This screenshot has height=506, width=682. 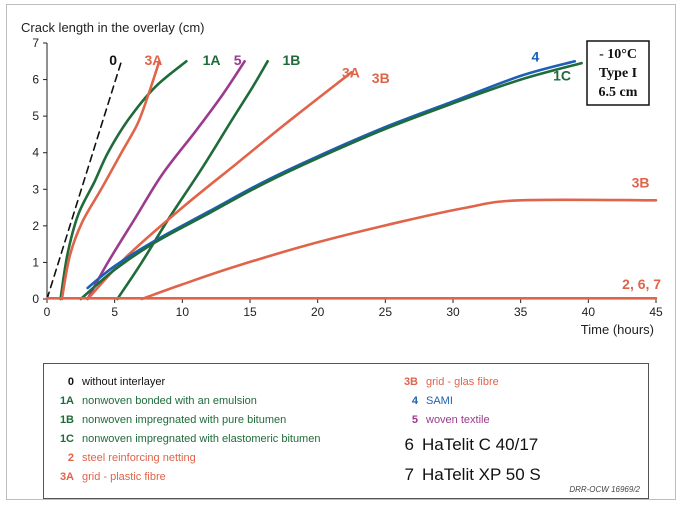 What do you see at coordinates (35, 226) in the screenshot?
I see `y-tick-label: 2` at bounding box center [35, 226].